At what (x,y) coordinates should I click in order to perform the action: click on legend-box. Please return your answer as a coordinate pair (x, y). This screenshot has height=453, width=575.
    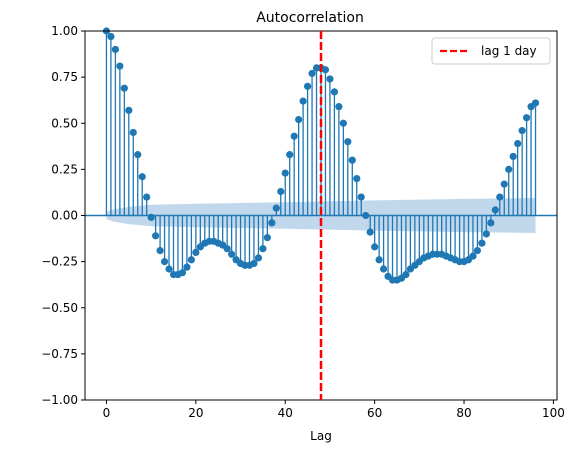
    Looking at the image, I should click on (491, 51).